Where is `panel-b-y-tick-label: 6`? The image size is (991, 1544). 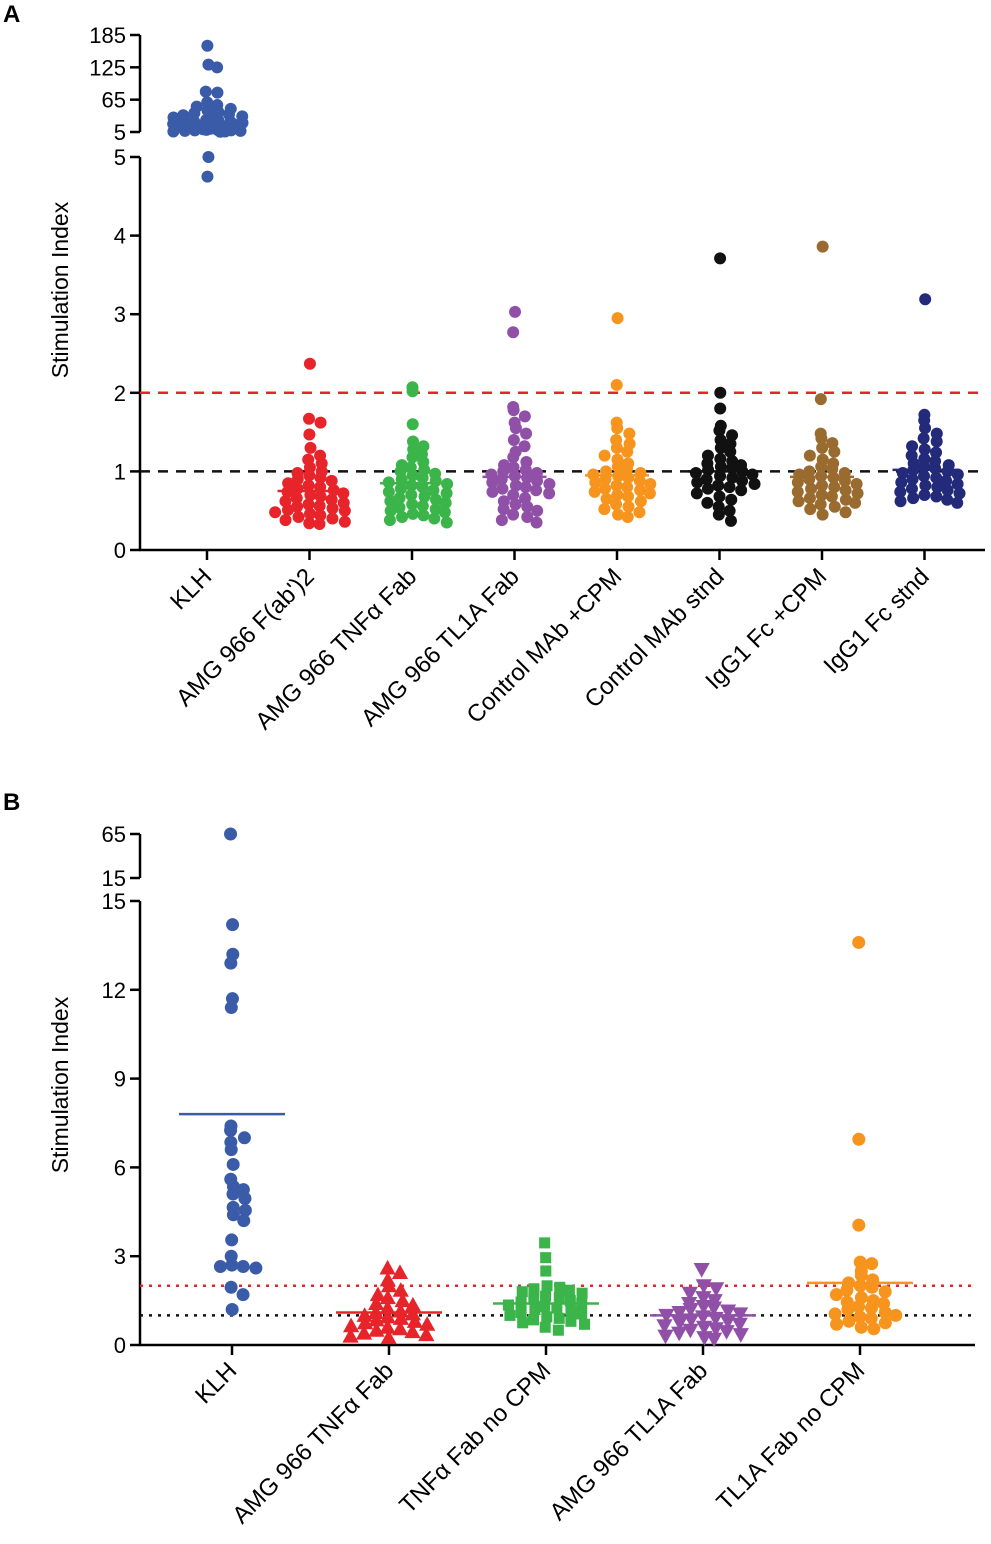 panel-b-y-tick-label: 6 is located at coordinates (120, 1167).